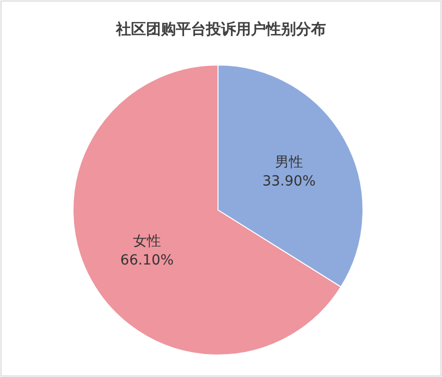 The image size is (442, 377). I want to click on data-label: 66.10%, so click(147, 260).